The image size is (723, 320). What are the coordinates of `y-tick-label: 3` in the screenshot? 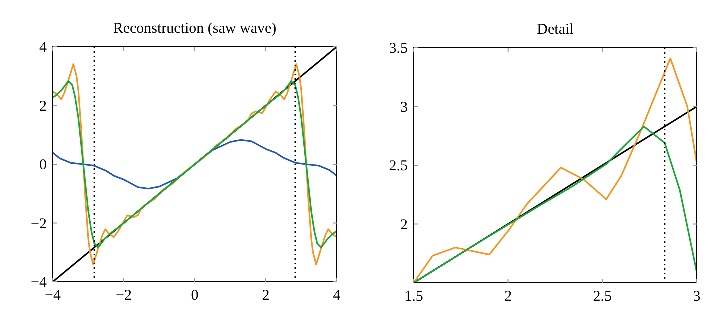 It's located at (404, 108).